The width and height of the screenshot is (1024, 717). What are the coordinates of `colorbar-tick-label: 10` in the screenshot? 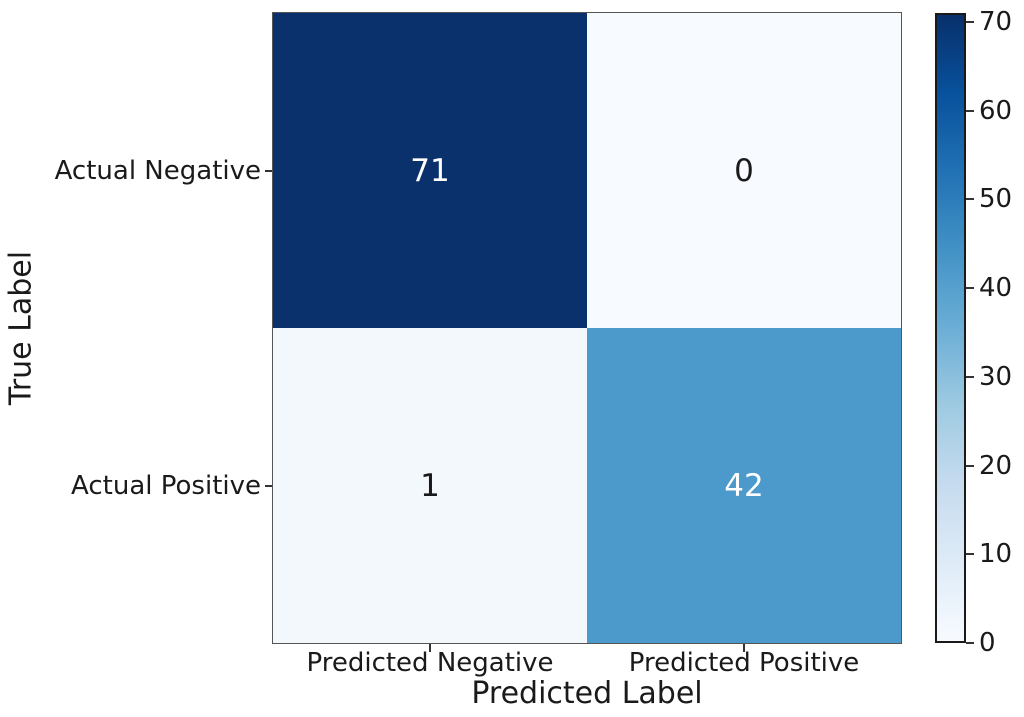 It's located at (996, 554).